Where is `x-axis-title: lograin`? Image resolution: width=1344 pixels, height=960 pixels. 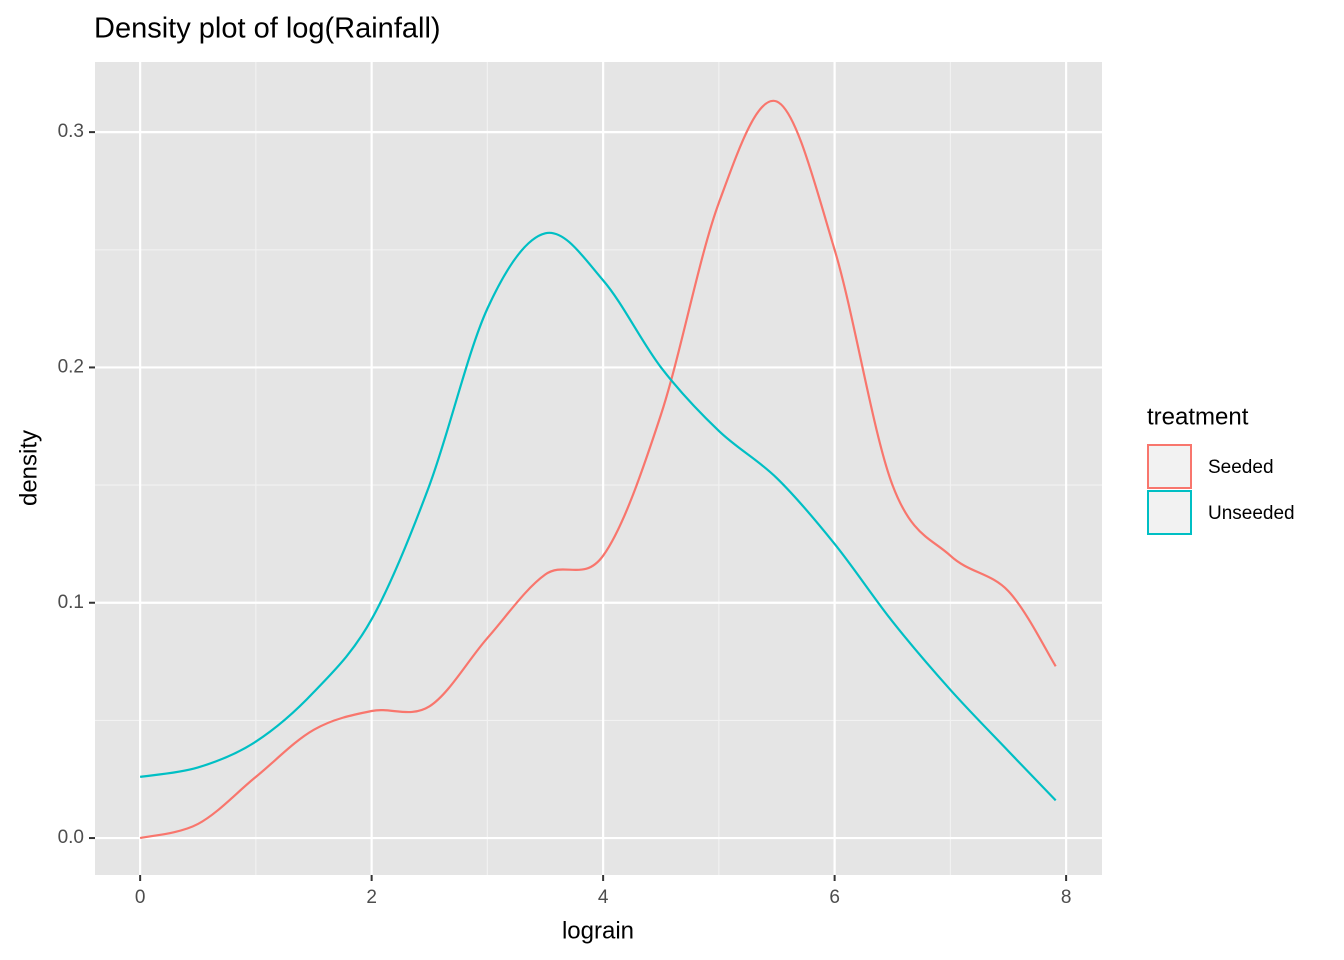 x-axis-title: lograin is located at coordinates (598, 930).